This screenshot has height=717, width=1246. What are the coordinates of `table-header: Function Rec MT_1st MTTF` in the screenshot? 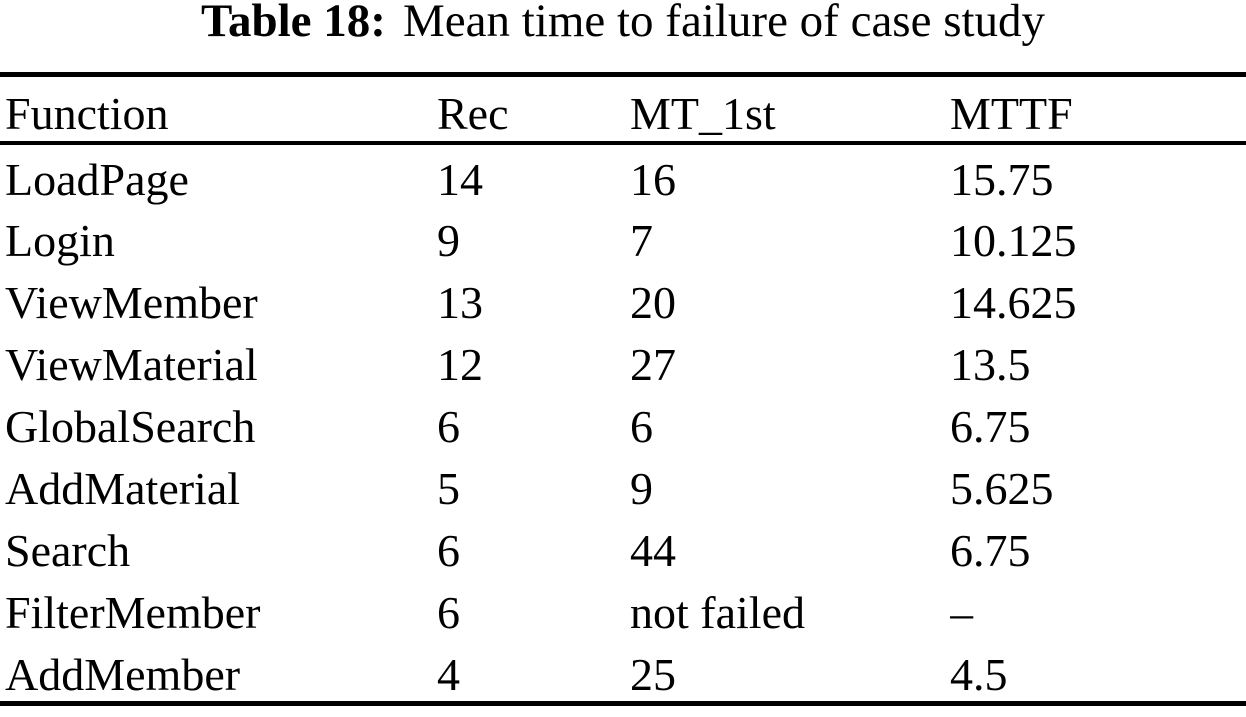 It's located at (623, 109).